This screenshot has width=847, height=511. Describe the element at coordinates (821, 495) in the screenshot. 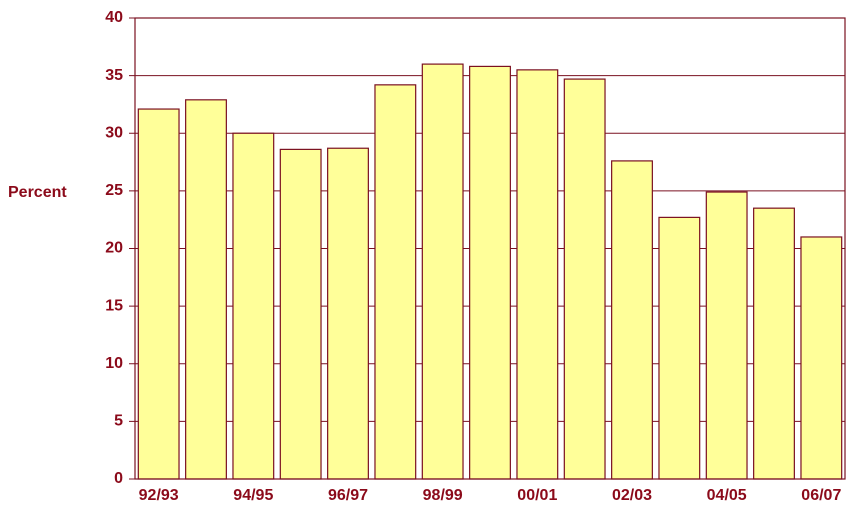

I see `x-tick-label: 06/07` at that location.